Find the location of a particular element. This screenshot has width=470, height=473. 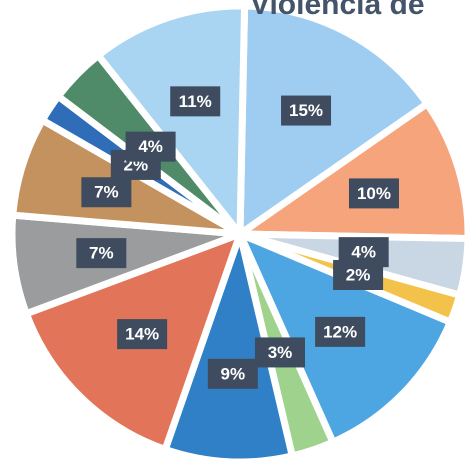

data-label: 11% is located at coordinates (195, 101).